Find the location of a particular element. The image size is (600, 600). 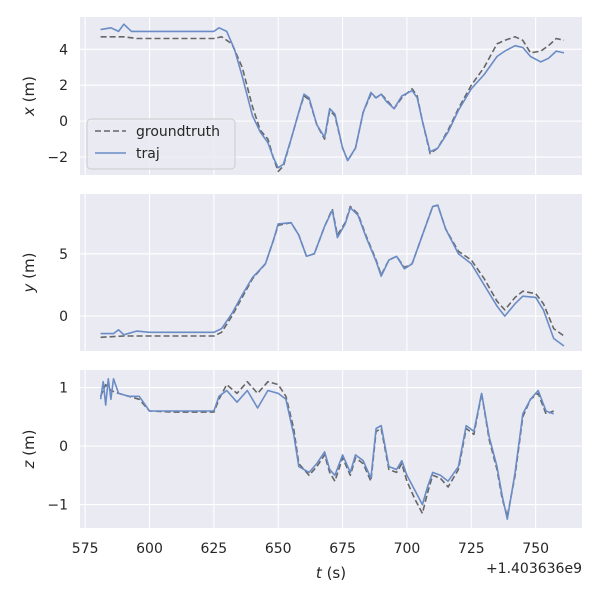

y-tick-label: −1 is located at coordinates (57, 506).